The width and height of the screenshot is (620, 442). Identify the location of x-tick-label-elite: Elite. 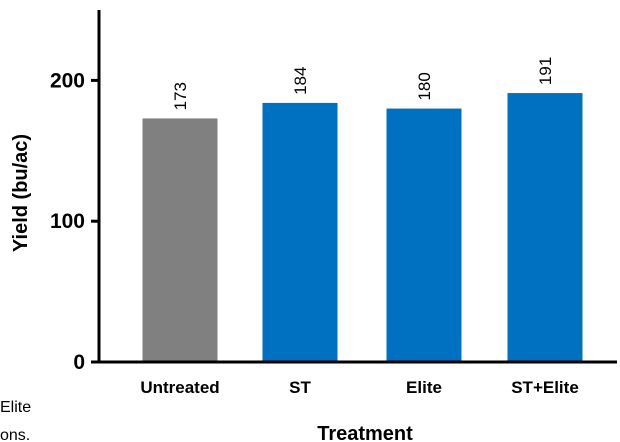
(424, 387).